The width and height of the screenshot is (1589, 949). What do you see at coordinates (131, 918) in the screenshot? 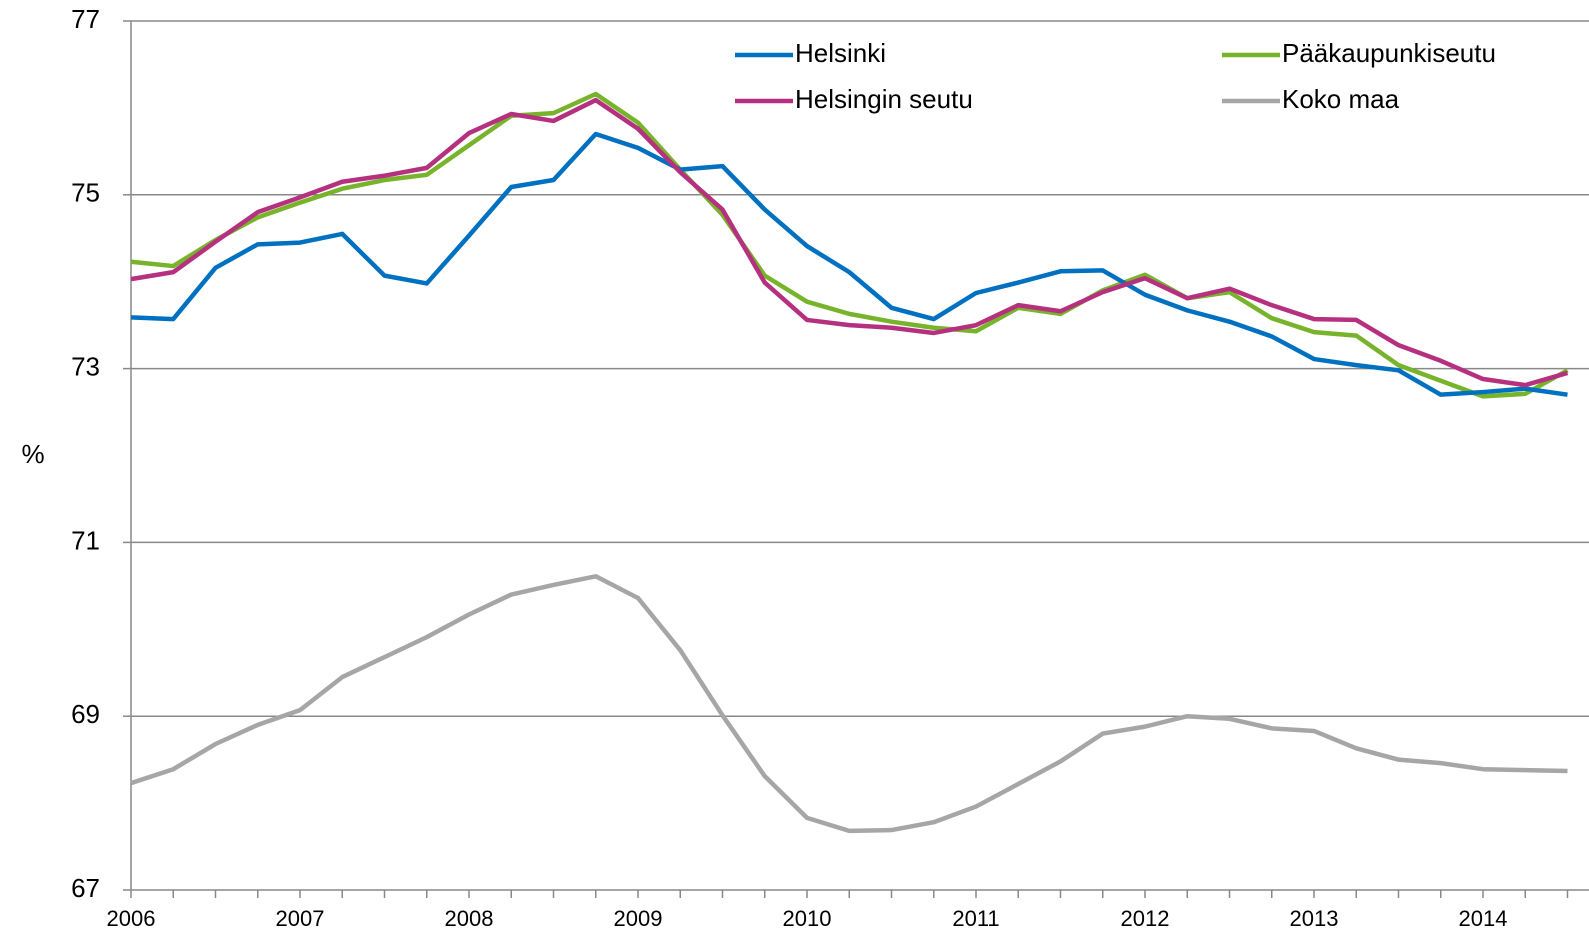
I see `x-tick-label: 2006` at bounding box center [131, 918].